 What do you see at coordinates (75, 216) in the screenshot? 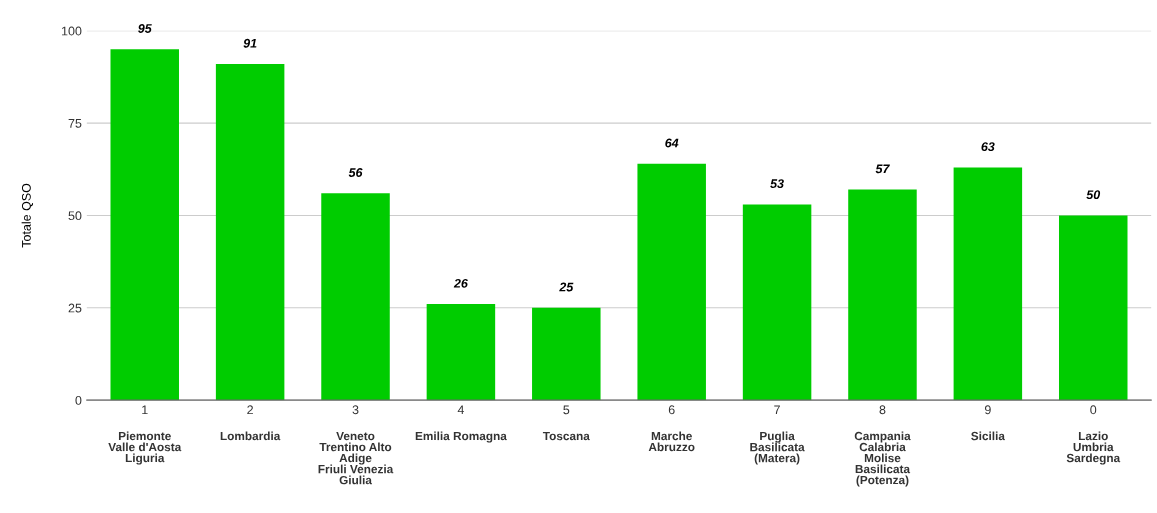
I see `y-tick-label: 50` at bounding box center [75, 216].